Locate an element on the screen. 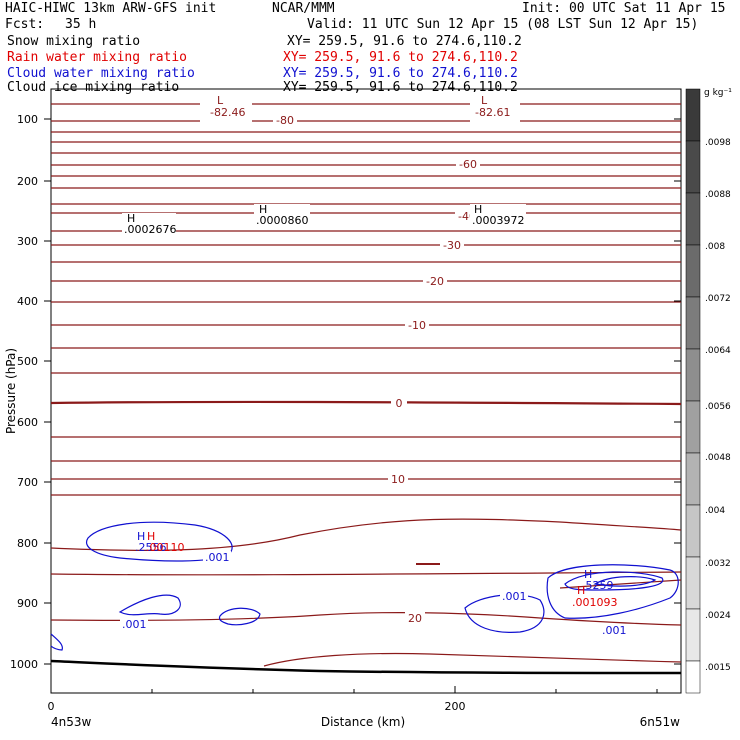 Image resolution: width=740 pixels, height=740 pixels. colorbar-label: .0015 is located at coordinates (718, 668).